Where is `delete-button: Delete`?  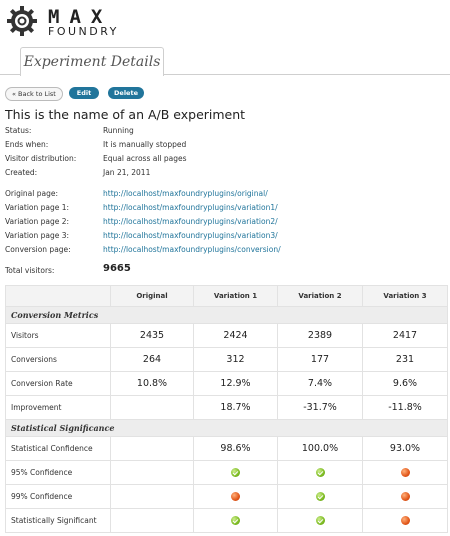 delete-button: Delete is located at coordinates (126, 93).